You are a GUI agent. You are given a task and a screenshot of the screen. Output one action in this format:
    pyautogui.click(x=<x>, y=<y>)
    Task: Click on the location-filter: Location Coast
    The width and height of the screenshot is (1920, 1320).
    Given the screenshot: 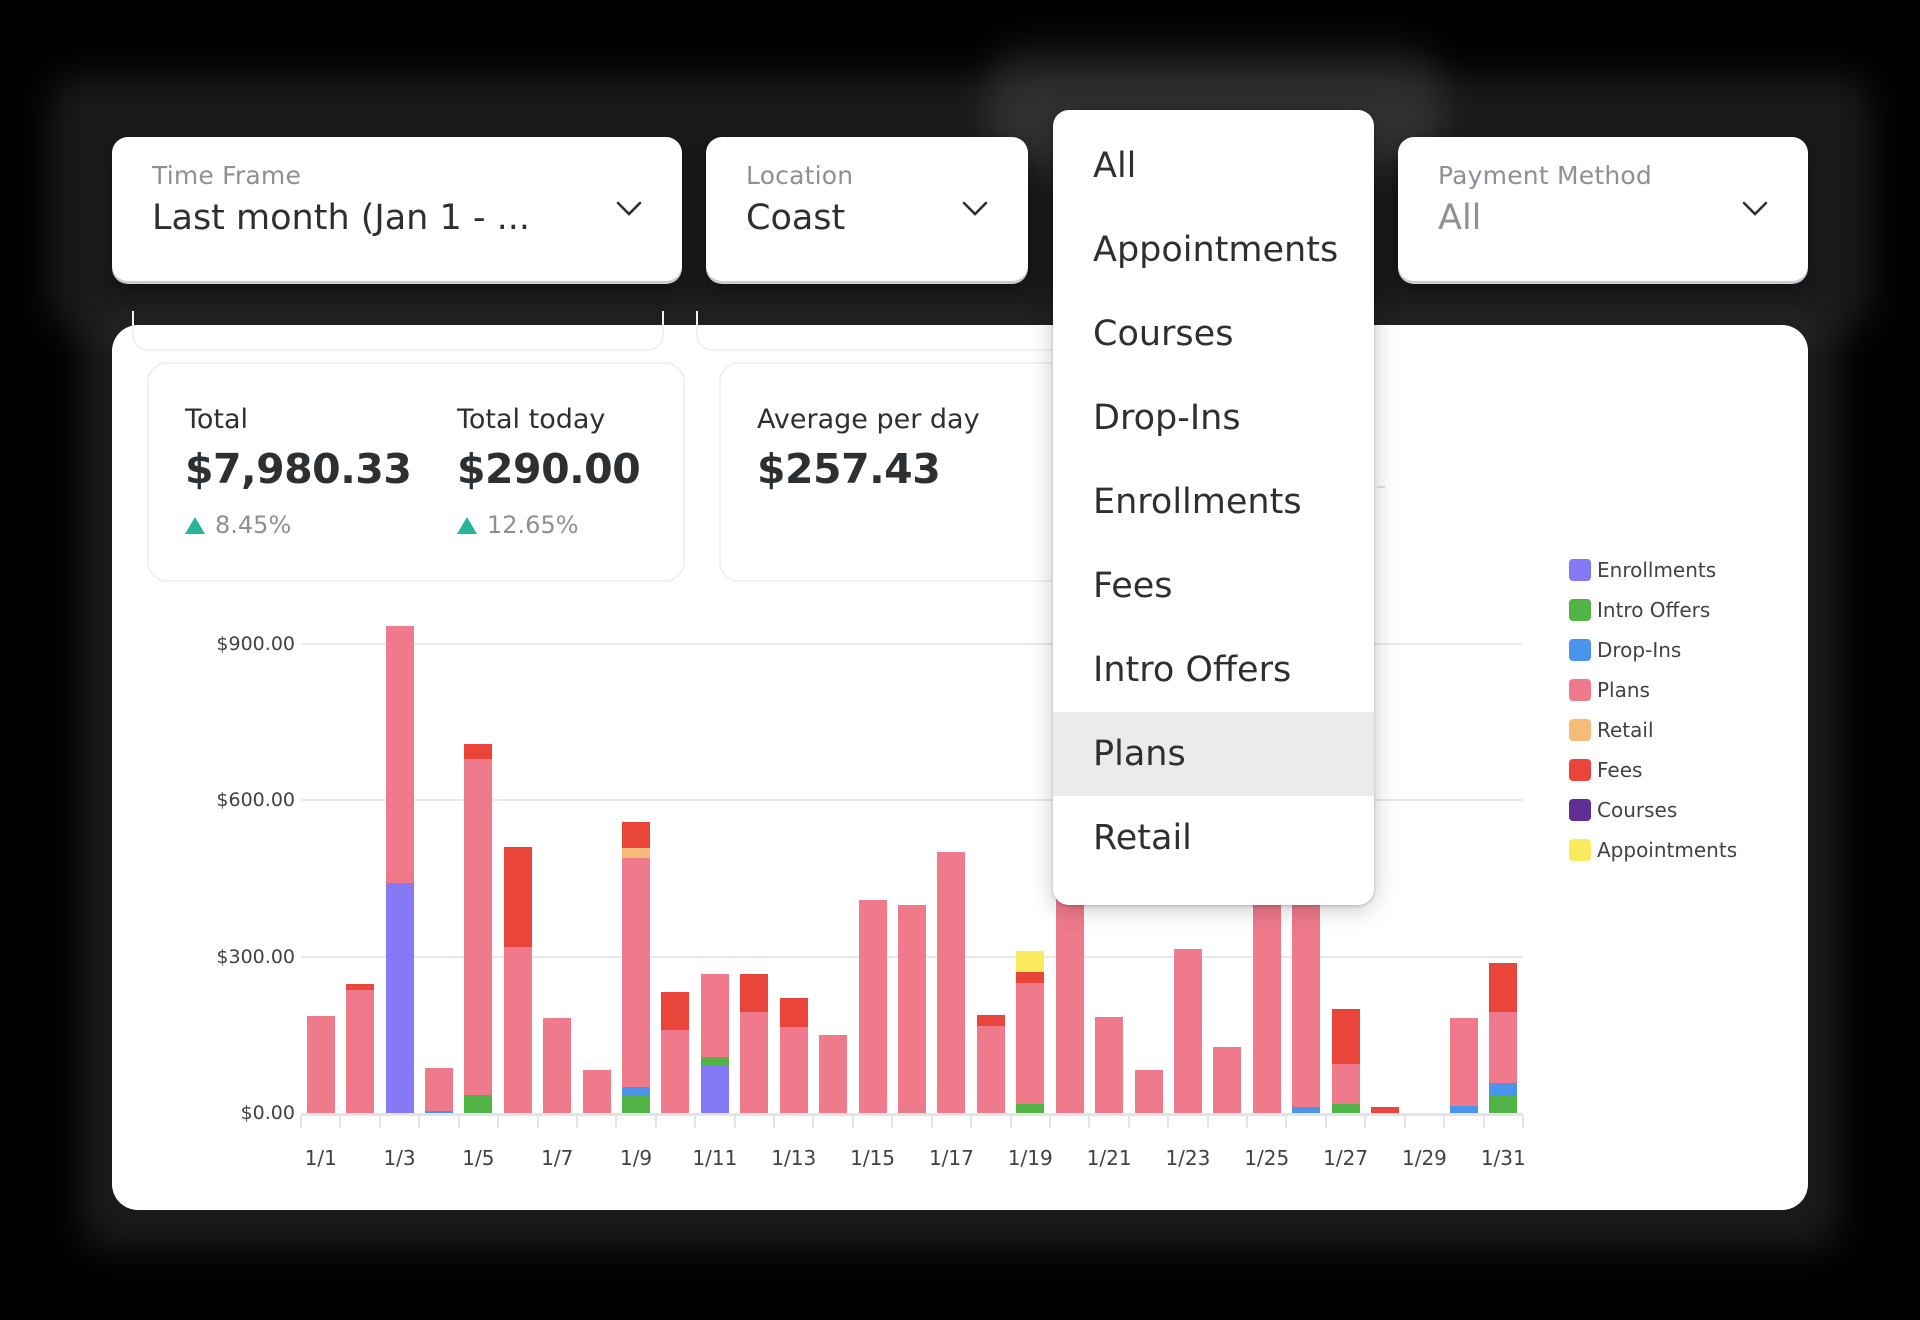 What is the action you would take?
    pyautogui.click(x=867, y=209)
    